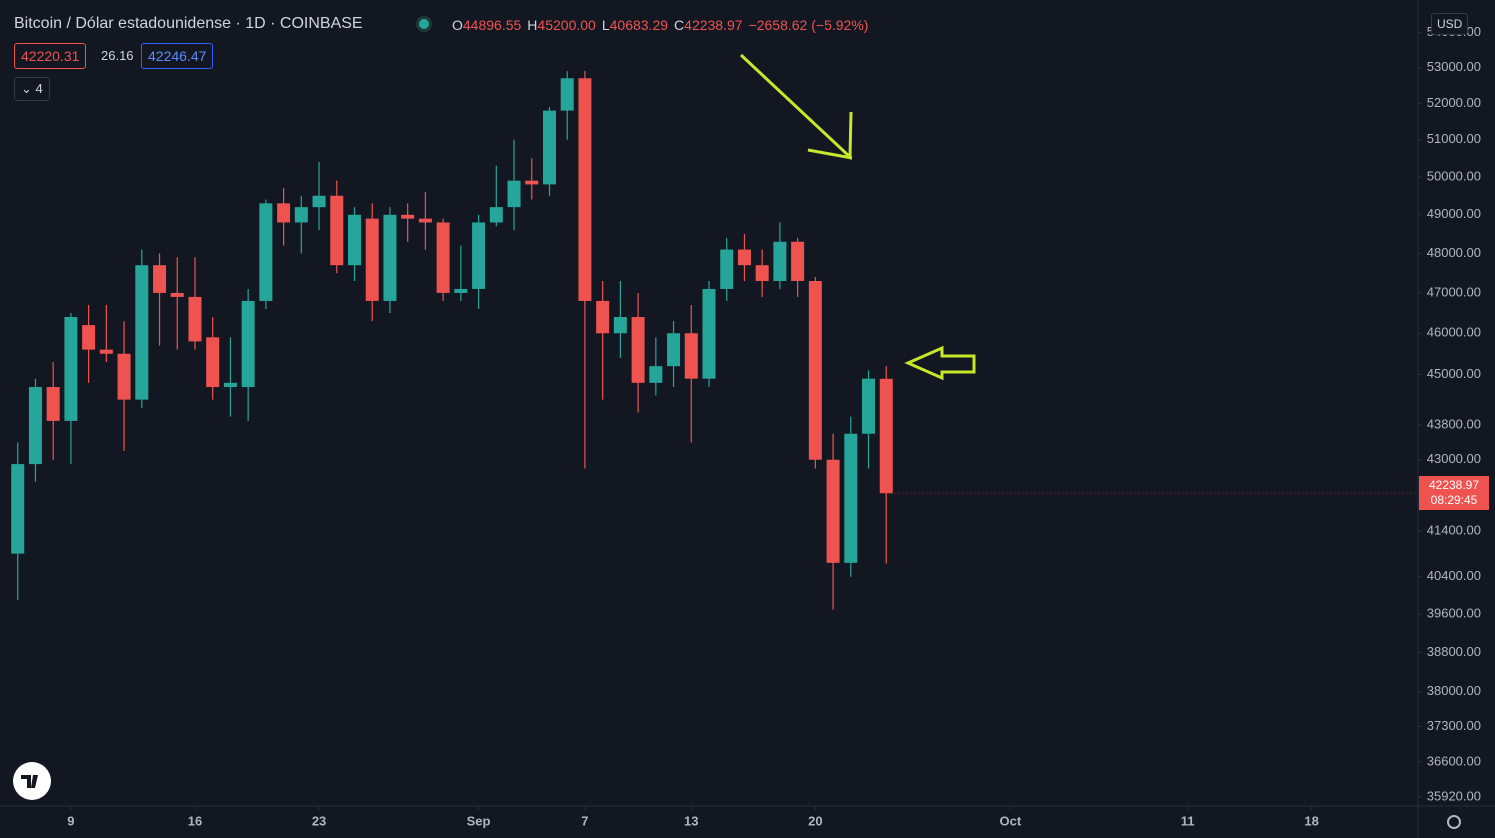  Describe the element at coordinates (319, 820) in the screenshot. I see `x-tick-label: 23` at that location.